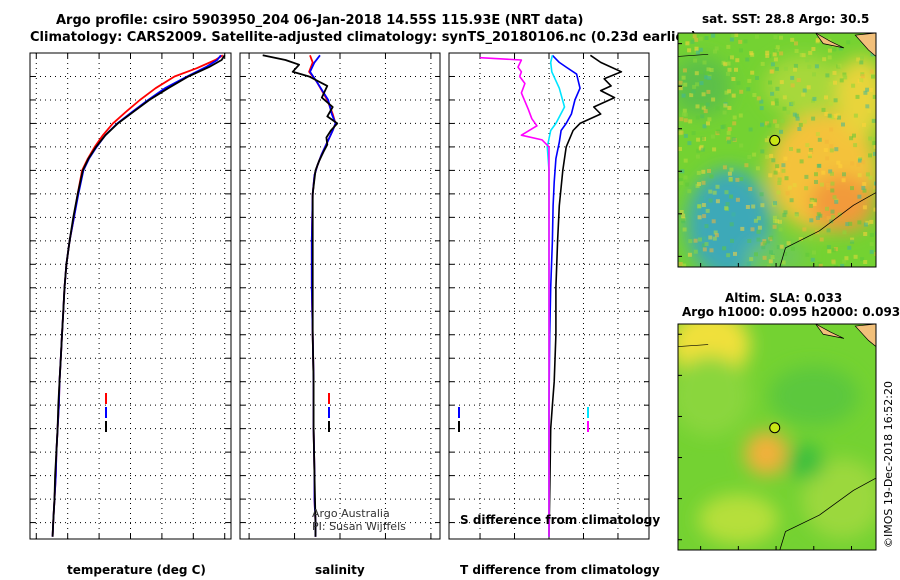  I want to click on annotation-institution: Argo Australia, so click(351, 513).